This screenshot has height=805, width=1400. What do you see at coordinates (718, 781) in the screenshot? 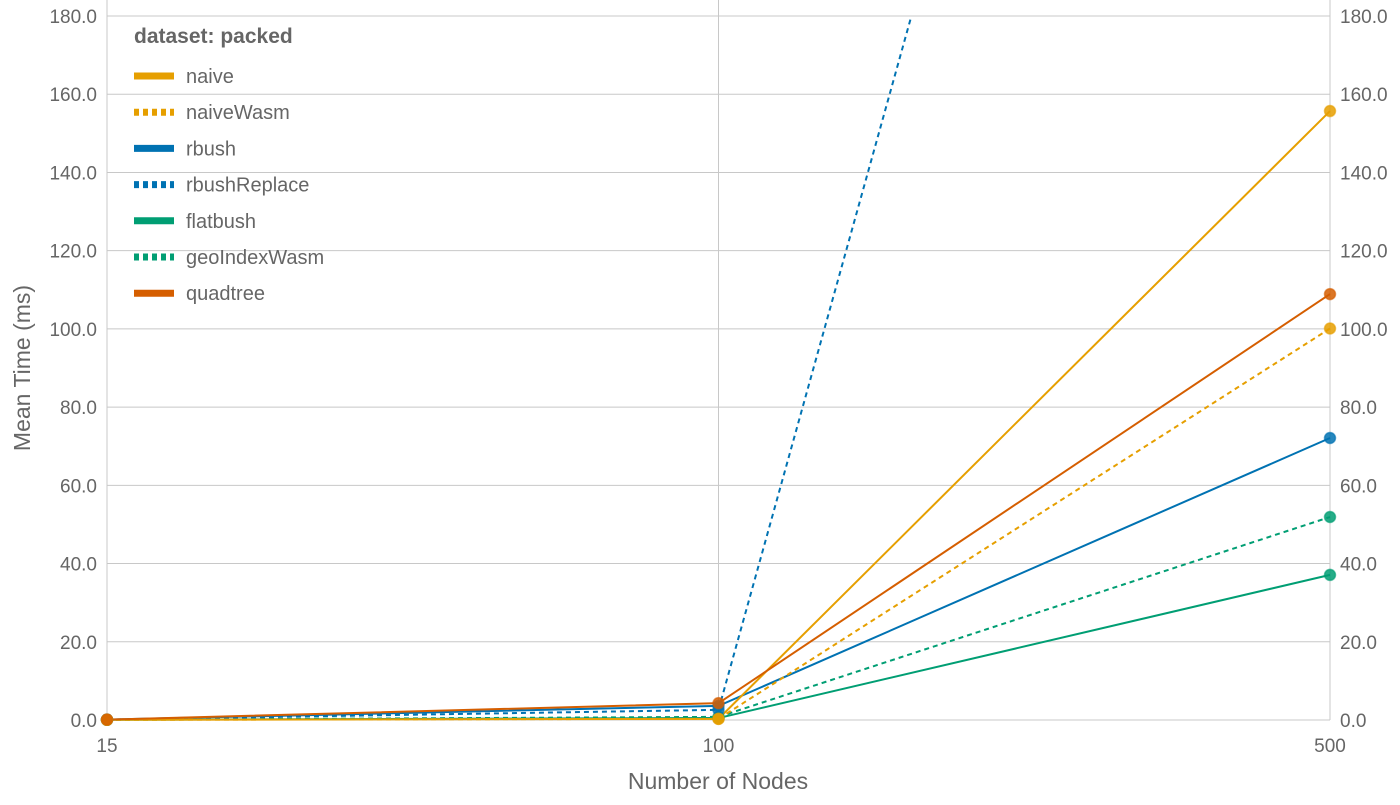
I see `x-axis-title: Number of Nodes` at bounding box center [718, 781].